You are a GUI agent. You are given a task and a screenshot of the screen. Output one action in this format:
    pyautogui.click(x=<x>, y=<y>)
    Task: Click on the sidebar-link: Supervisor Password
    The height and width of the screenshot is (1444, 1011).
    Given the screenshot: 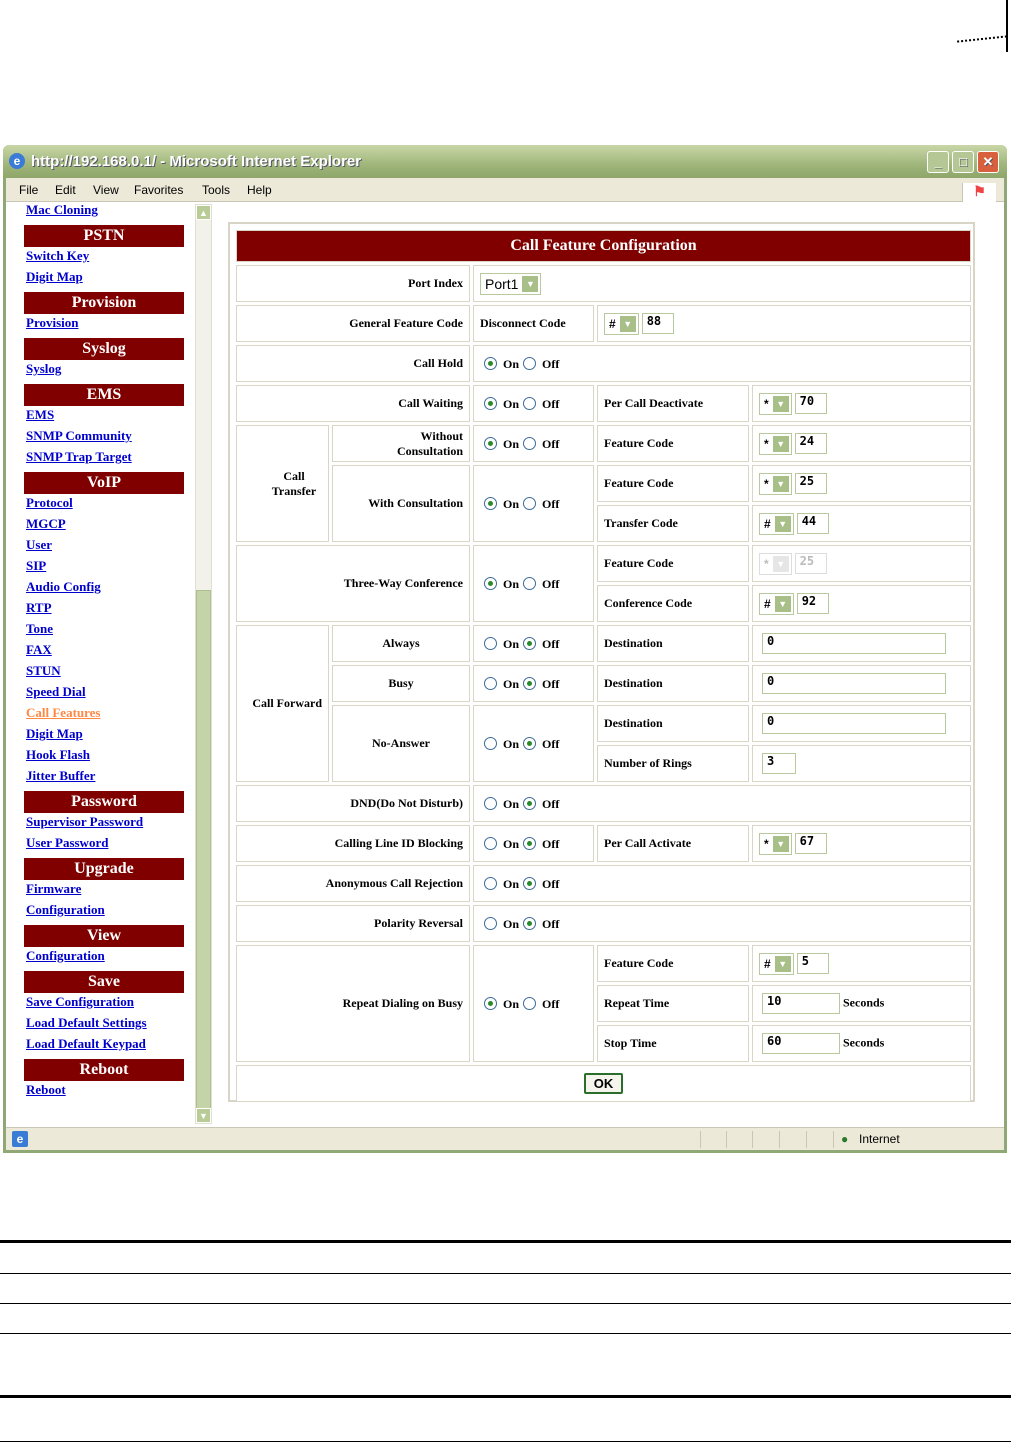 What is the action you would take?
    pyautogui.click(x=85, y=821)
    